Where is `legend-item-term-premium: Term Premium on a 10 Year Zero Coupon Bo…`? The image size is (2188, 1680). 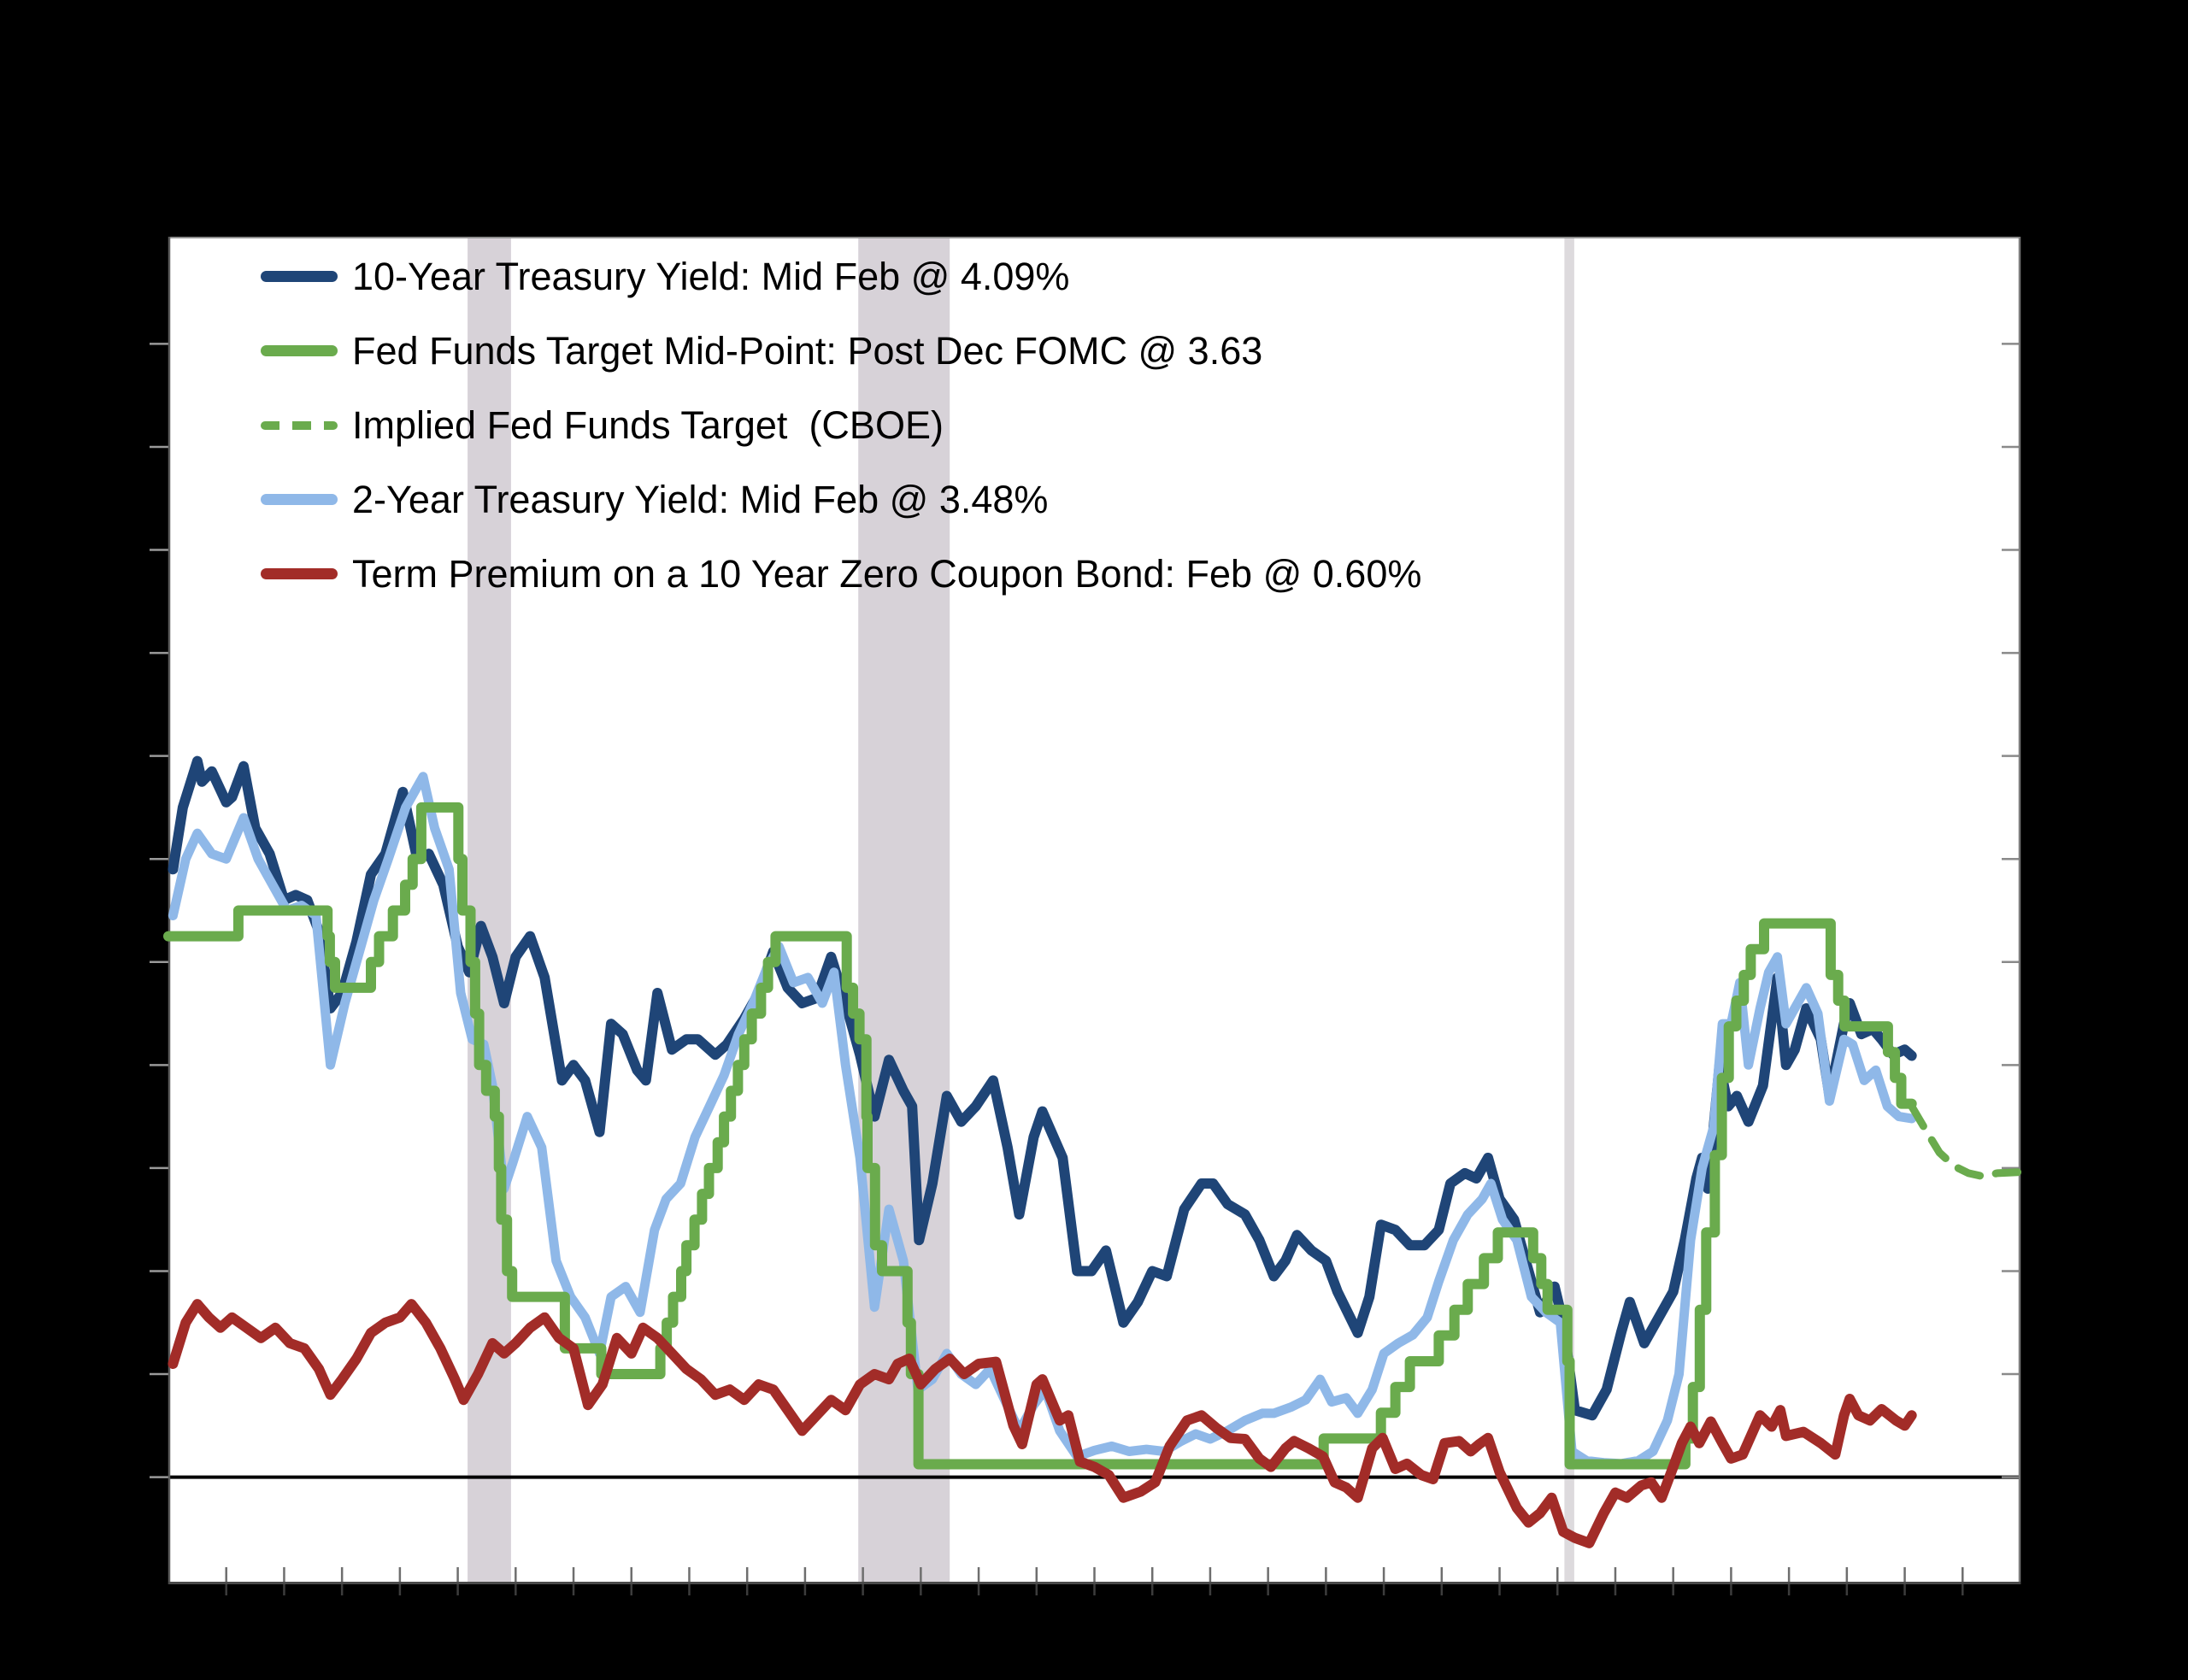 legend-item-term-premium: Term Premium on a 10 Year Zero Coupon Bo… is located at coordinates (841, 574).